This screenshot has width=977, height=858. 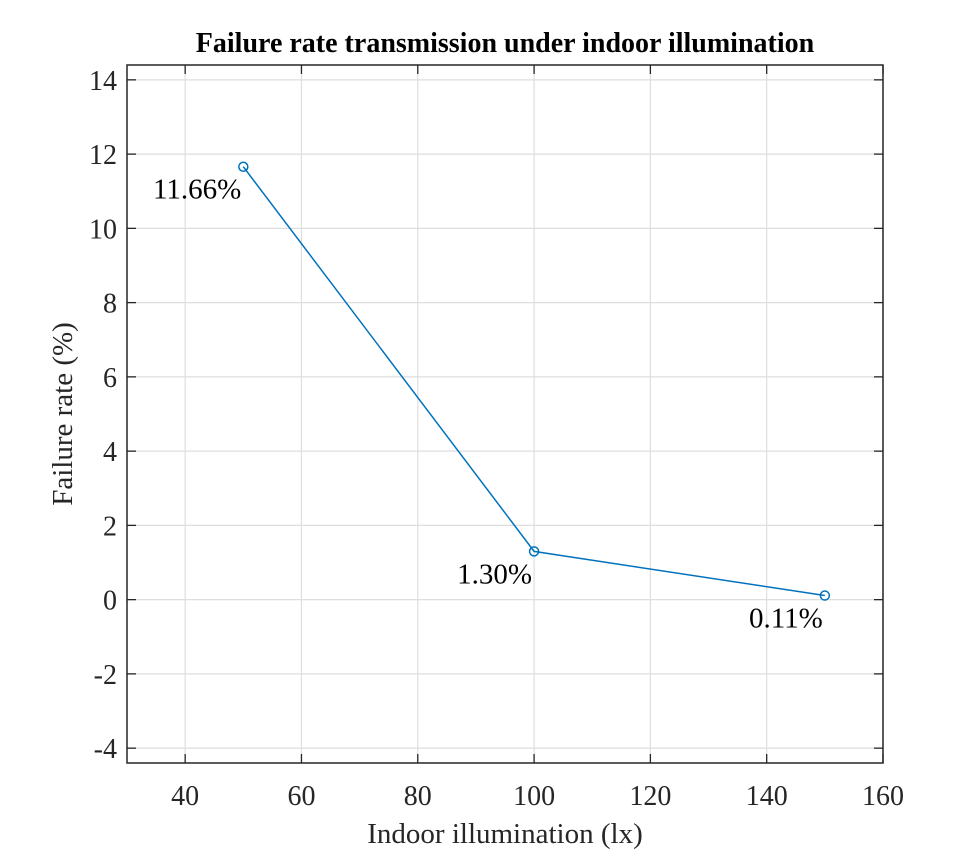 What do you see at coordinates (534, 796) in the screenshot?
I see `x-tick-label: 100` at bounding box center [534, 796].